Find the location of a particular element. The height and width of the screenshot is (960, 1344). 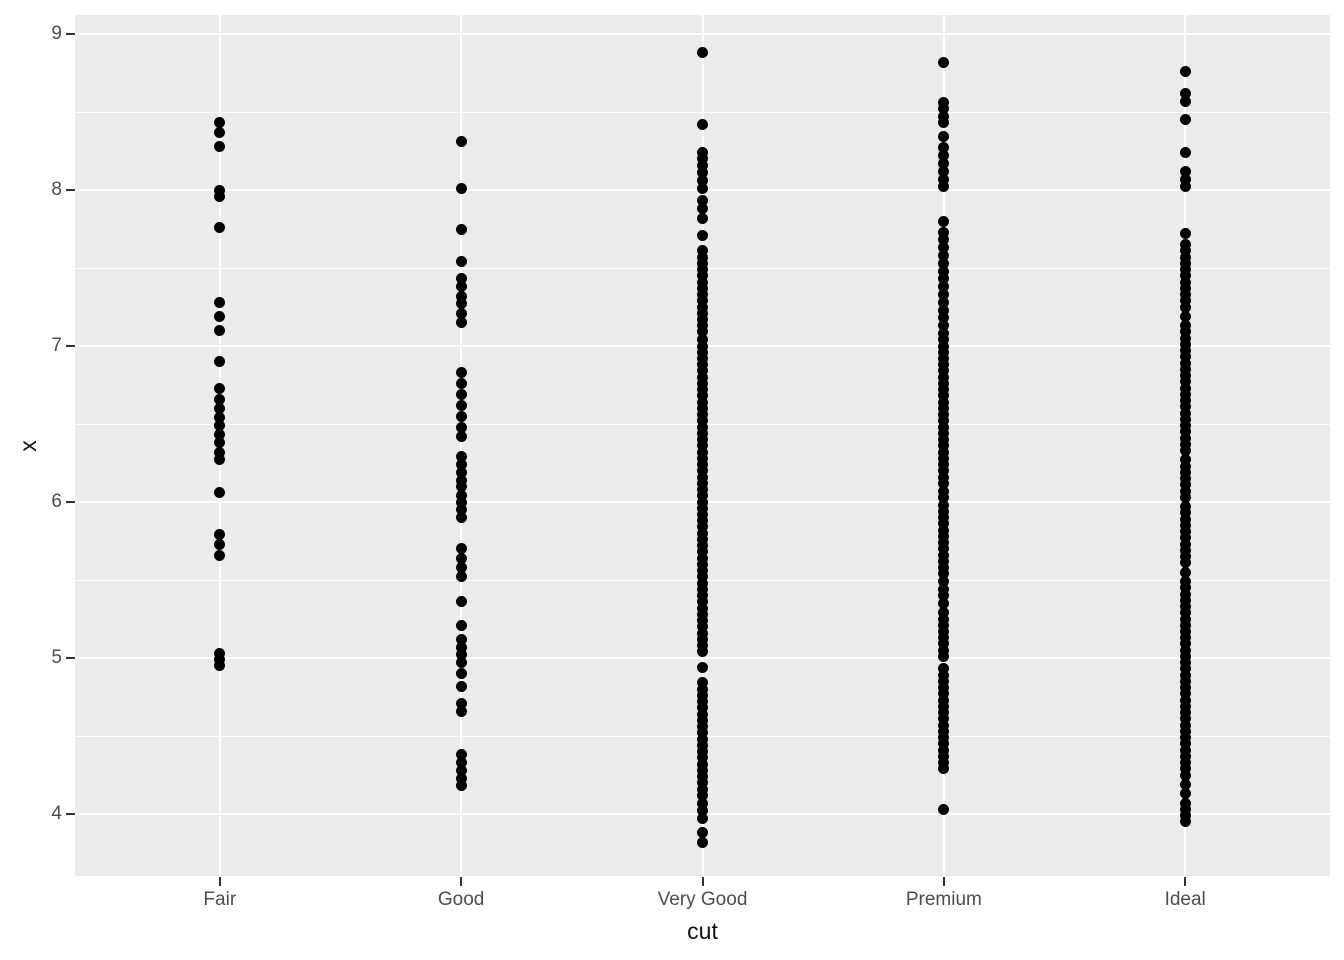

y-tick-label: 4 is located at coordinates (56, 813).